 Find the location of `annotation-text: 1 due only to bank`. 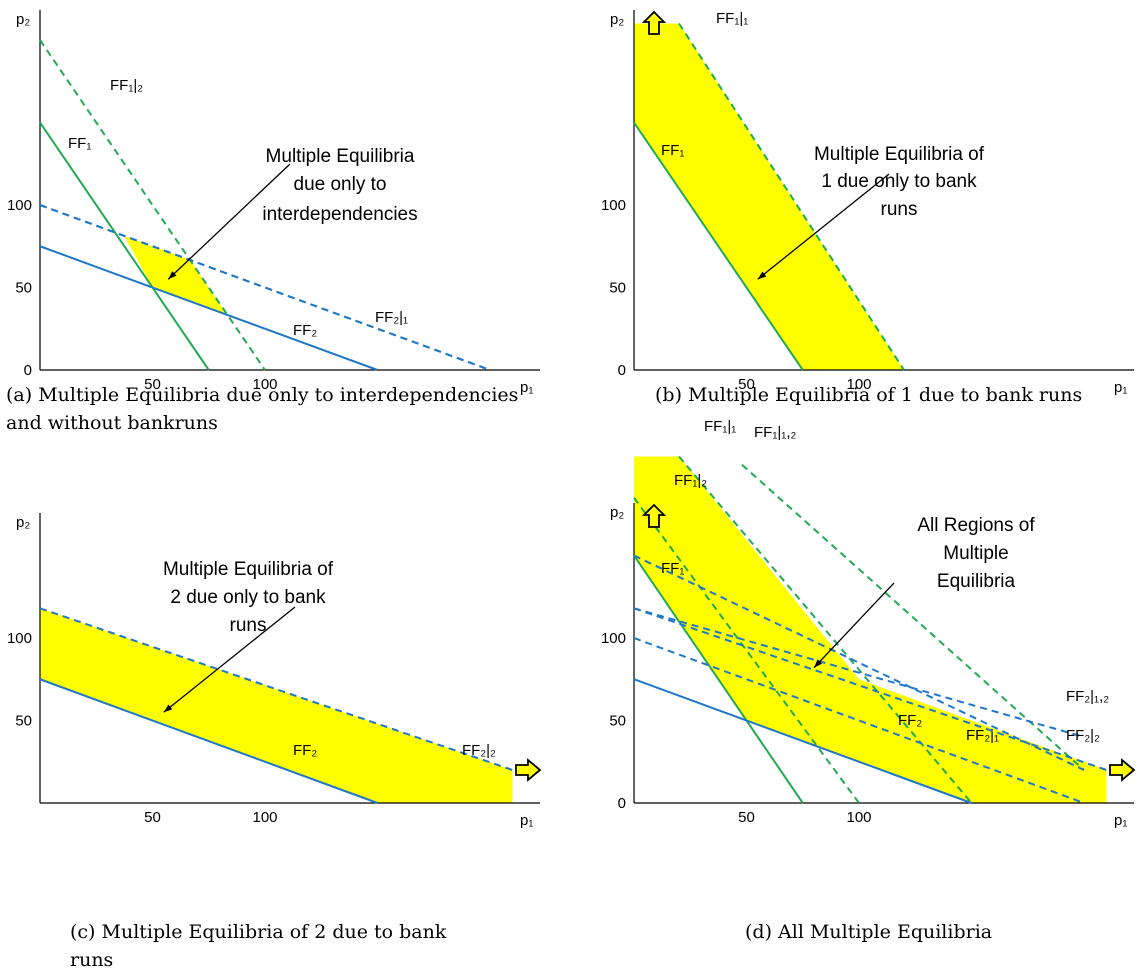

annotation-text: 1 due only to bank is located at coordinates (899, 181).